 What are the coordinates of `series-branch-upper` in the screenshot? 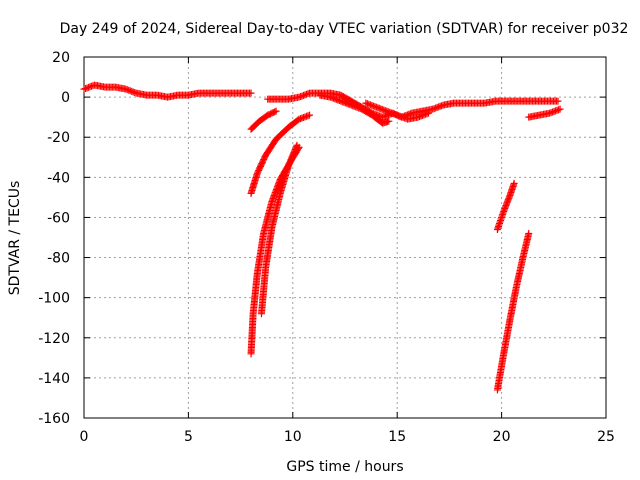 It's located at (354, 109).